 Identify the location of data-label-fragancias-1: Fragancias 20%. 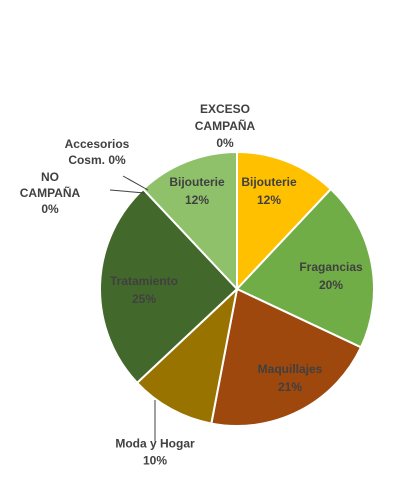
(331, 276).